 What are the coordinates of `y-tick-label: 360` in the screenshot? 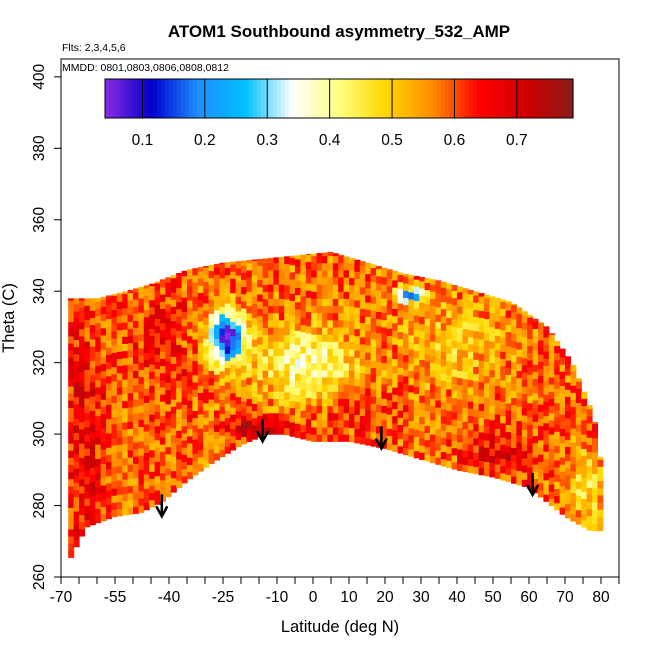 It's located at (39, 219).